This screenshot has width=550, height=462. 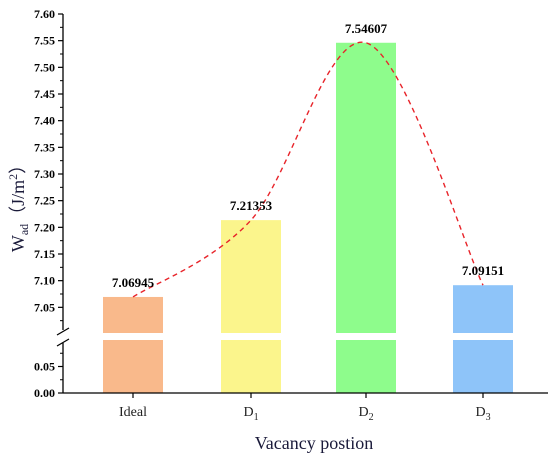 What do you see at coordinates (44, 14) in the screenshot?
I see `y-tick-label: 7.60` at bounding box center [44, 14].